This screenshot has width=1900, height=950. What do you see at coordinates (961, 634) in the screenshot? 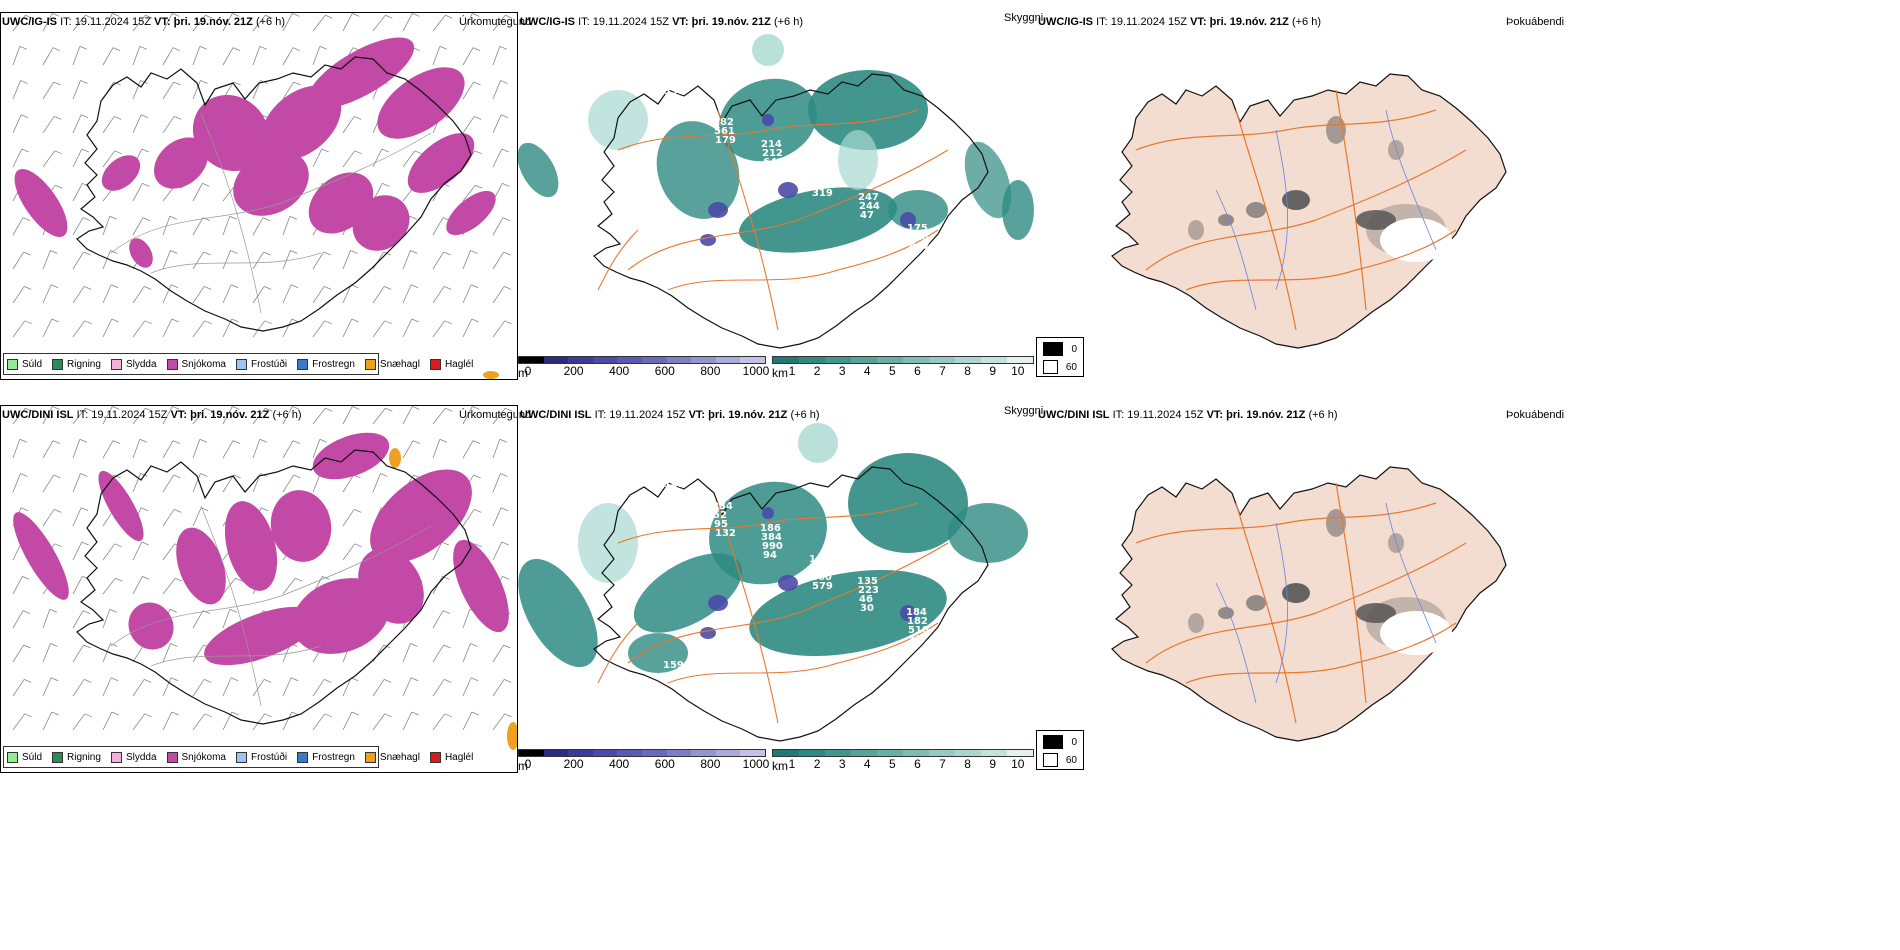
I see `cloud-base-label: 74` at bounding box center [961, 634].